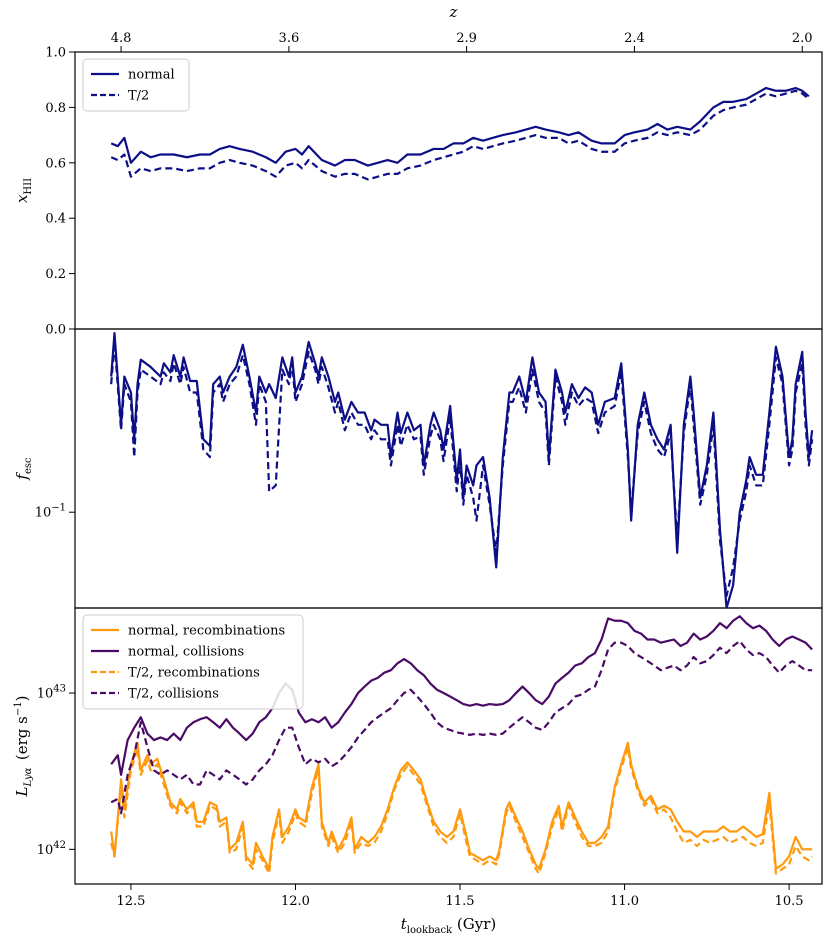 The width and height of the screenshot is (830, 943). What do you see at coordinates (430, 930) in the screenshot?
I see `xlabel-sub: lookback` at bounding box center [430, 930].